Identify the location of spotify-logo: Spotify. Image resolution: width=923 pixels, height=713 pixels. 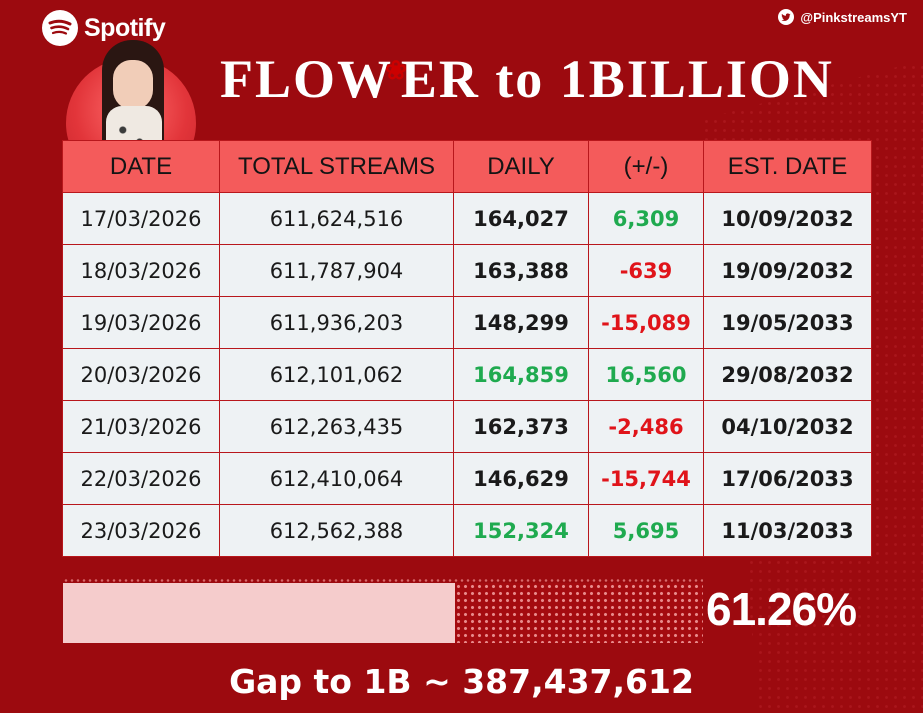
(104, 28).